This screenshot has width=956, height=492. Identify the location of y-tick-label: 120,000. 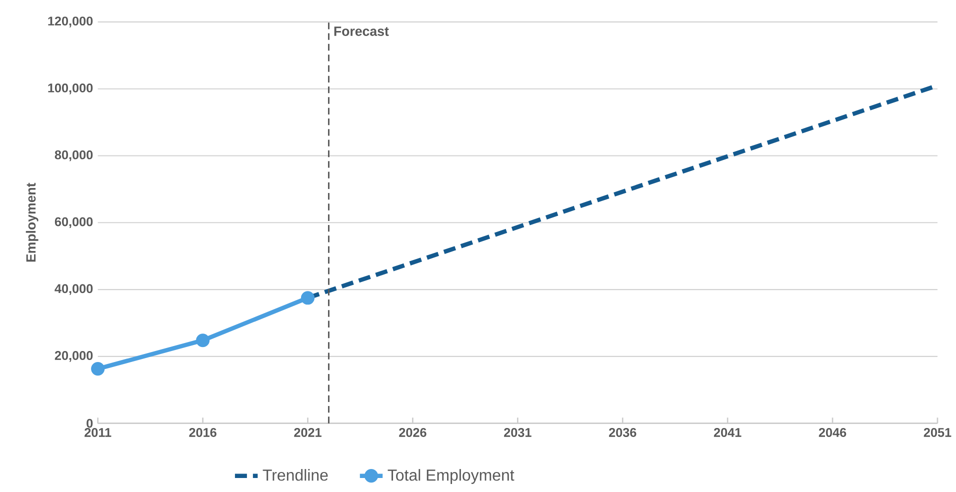
(70, 22).